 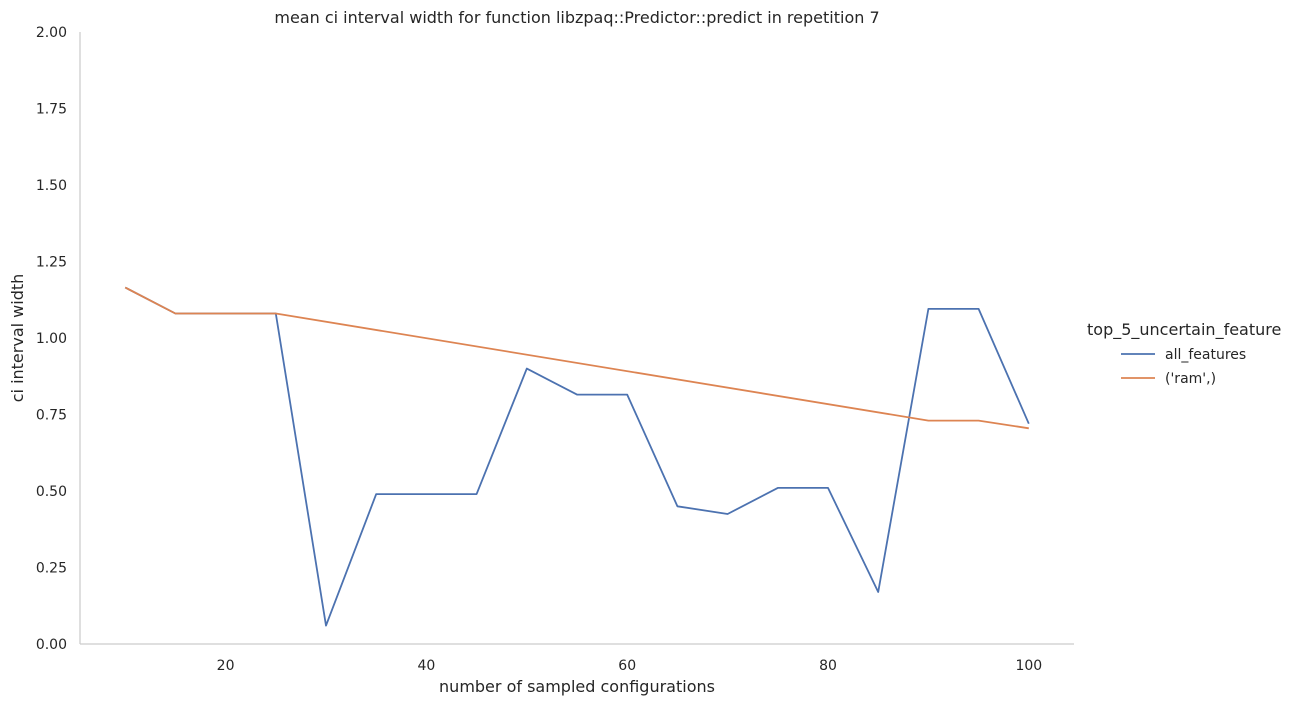 I want to click on y-axis-label: ci interval width, so click(x=17, y=338).